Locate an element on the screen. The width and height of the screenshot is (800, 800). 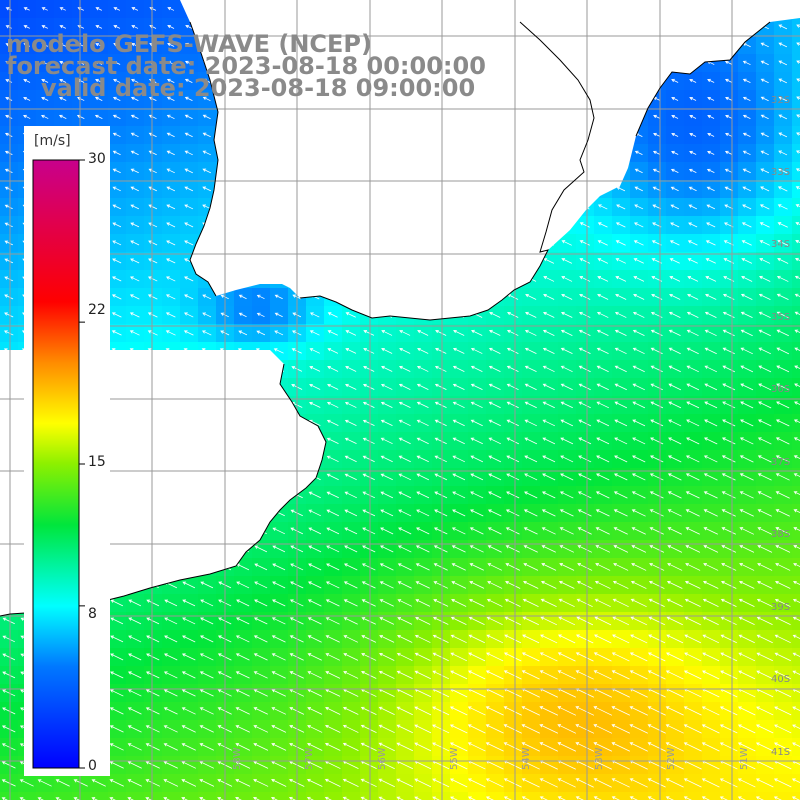
lat-label-40s: 40S is located at coordinates (781, 679).